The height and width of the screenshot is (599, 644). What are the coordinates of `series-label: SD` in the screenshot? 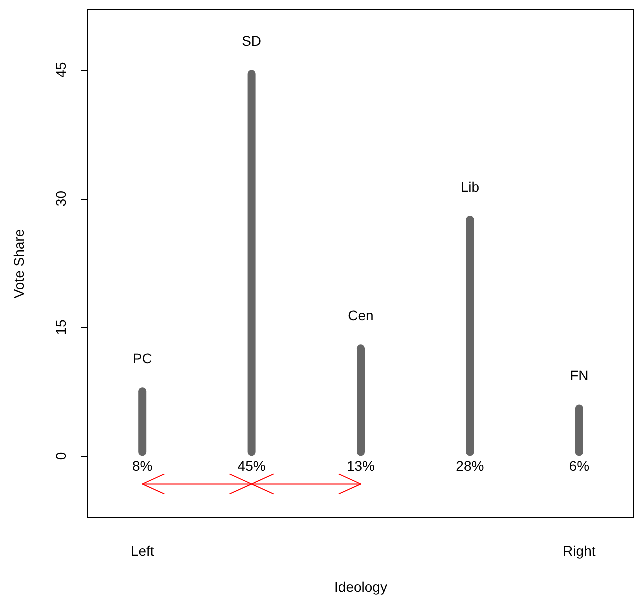 It's located at (252, 41).